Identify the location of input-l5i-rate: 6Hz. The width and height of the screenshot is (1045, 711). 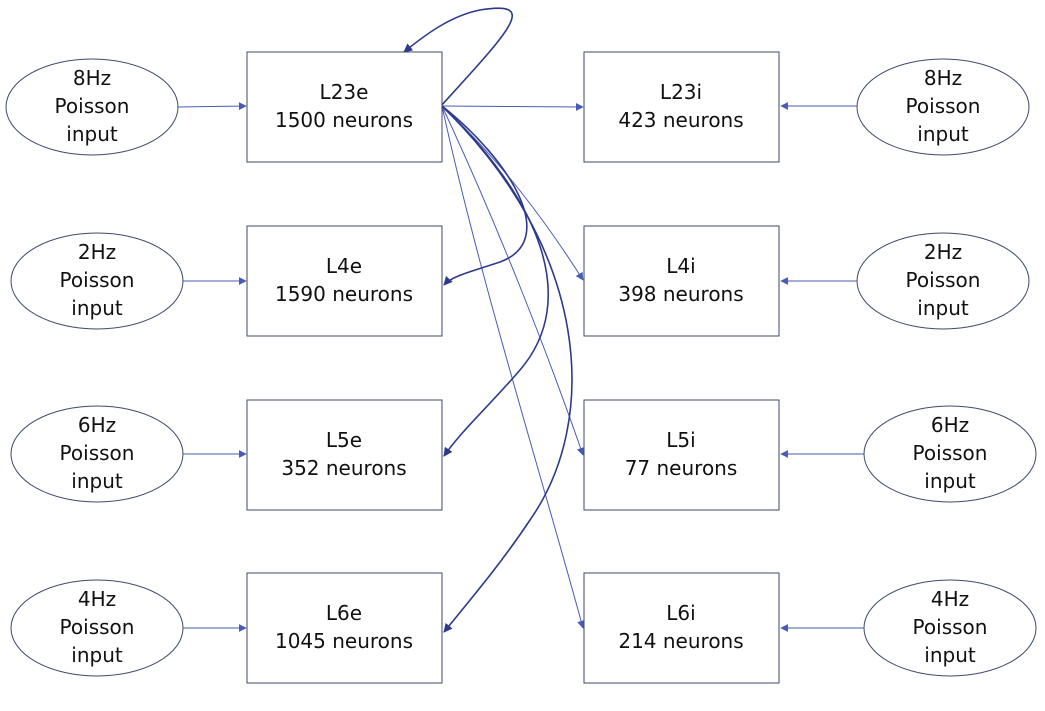
(950, 425).